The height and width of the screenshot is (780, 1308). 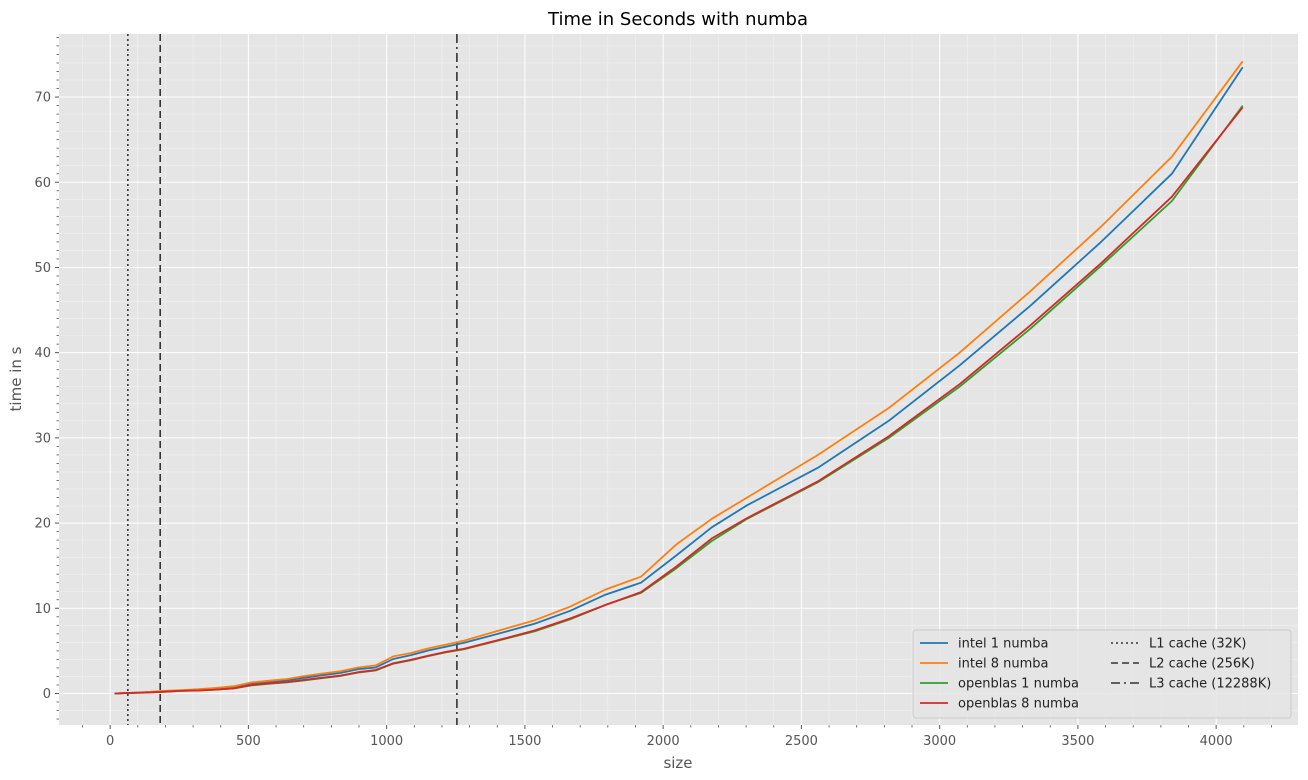 I want to click on legend-label: L2 cache (256K), so click(x=1202, y=664).